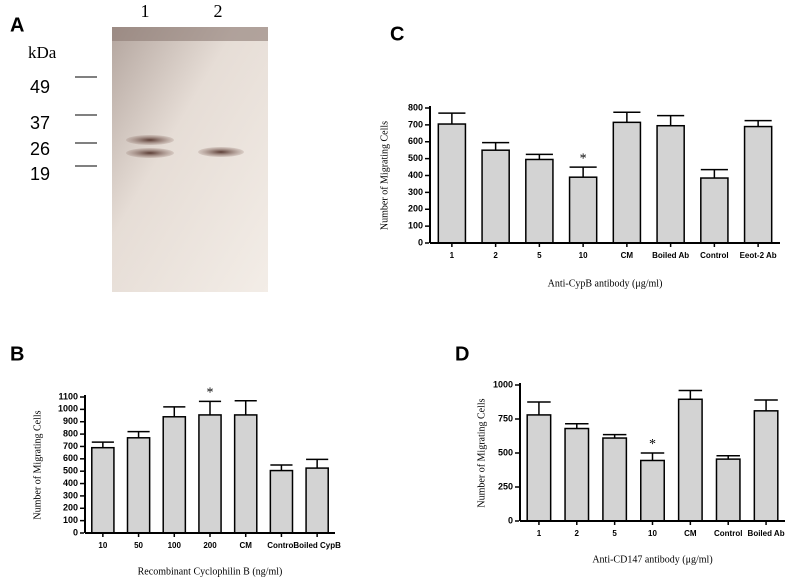  I want to click on y-tick-label: 1100, so click(68, 396).